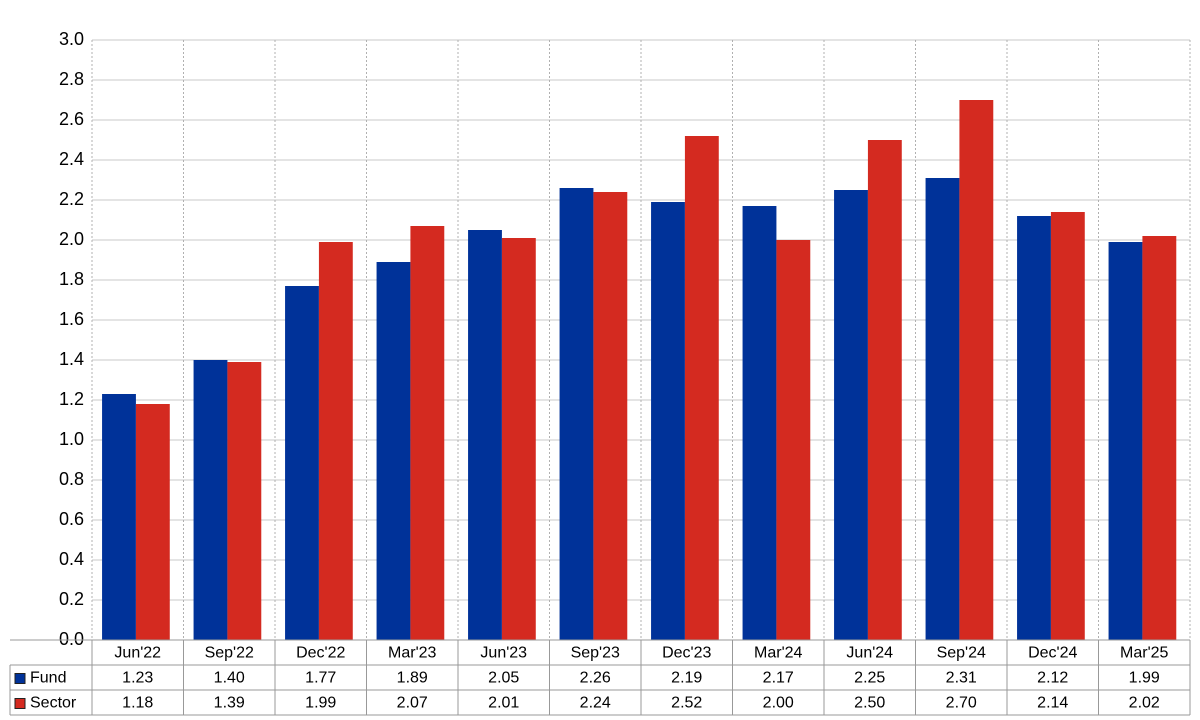  I want to click on y-tick-label: 1.2, so click(71, 399).